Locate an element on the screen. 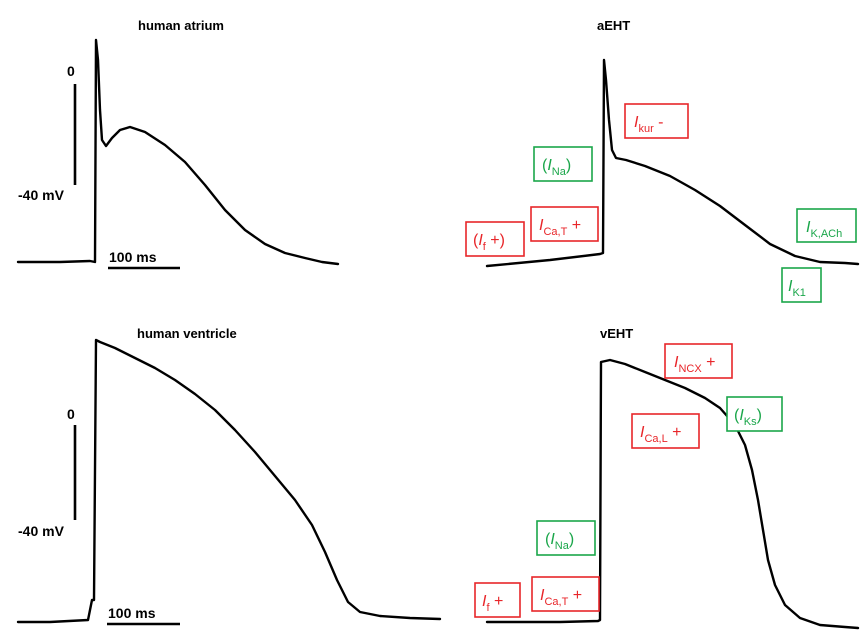 The width and height of the screenshot is (860, 633). current-label-icat-v: ICa,T + is located at coordinates (565, 594).